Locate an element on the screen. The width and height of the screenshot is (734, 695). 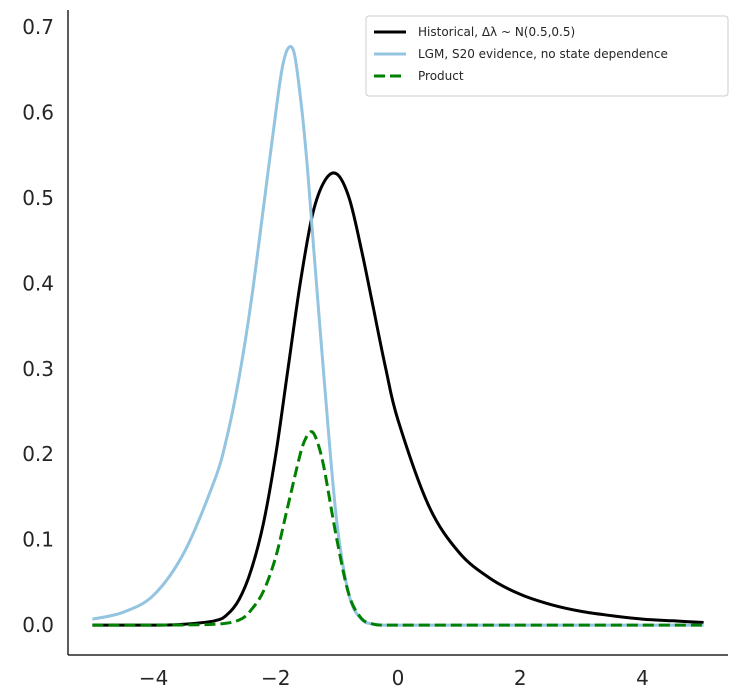
y-tick-label: 0.3 is located at coordinates (38, 369).